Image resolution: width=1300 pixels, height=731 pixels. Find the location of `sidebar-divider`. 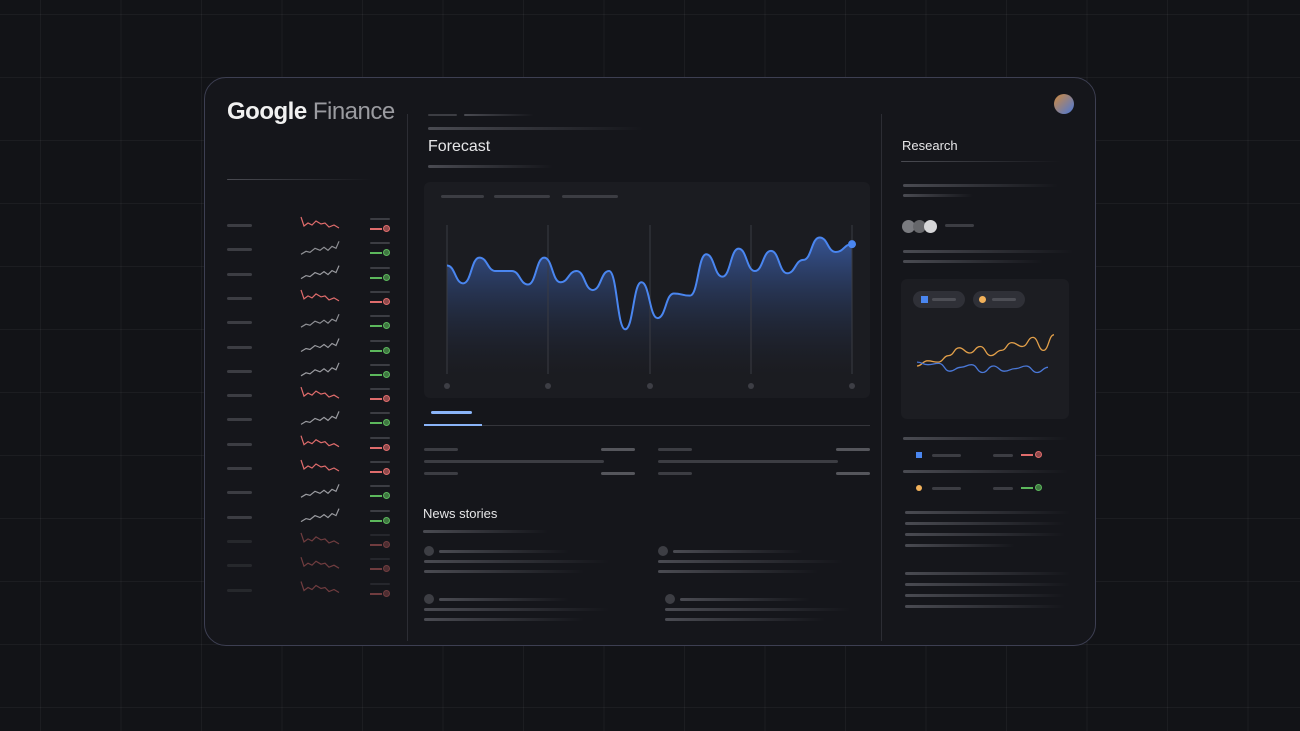

sidebar-divider is located at coordinates (299, 179).